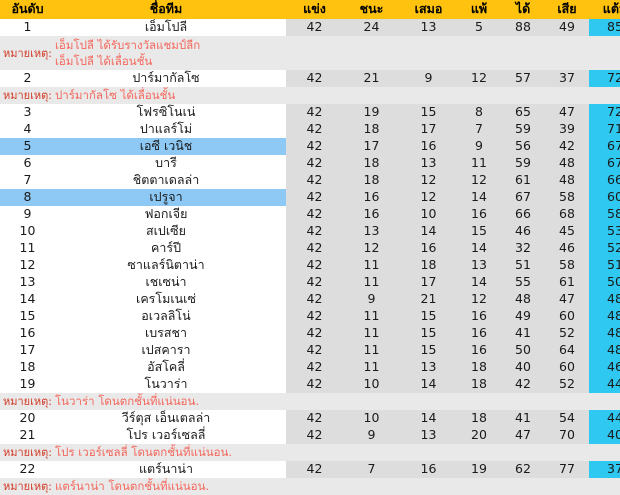  What do you see at coordinates (428, 146) in the screenshot?
I see `cell-draw: 16` at bounding box center [428, 146].